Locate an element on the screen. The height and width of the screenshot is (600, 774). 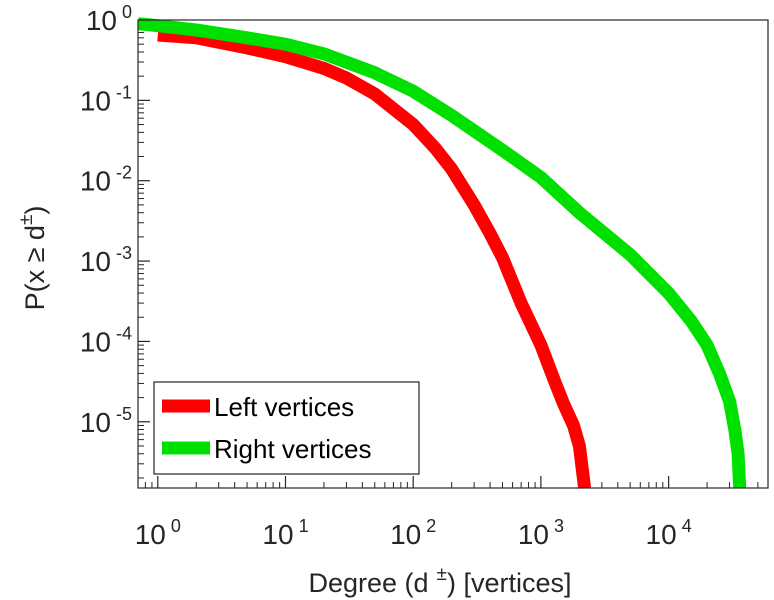
y-axis-label: P(x ≥ d±) is located at coordinates (33, 258).